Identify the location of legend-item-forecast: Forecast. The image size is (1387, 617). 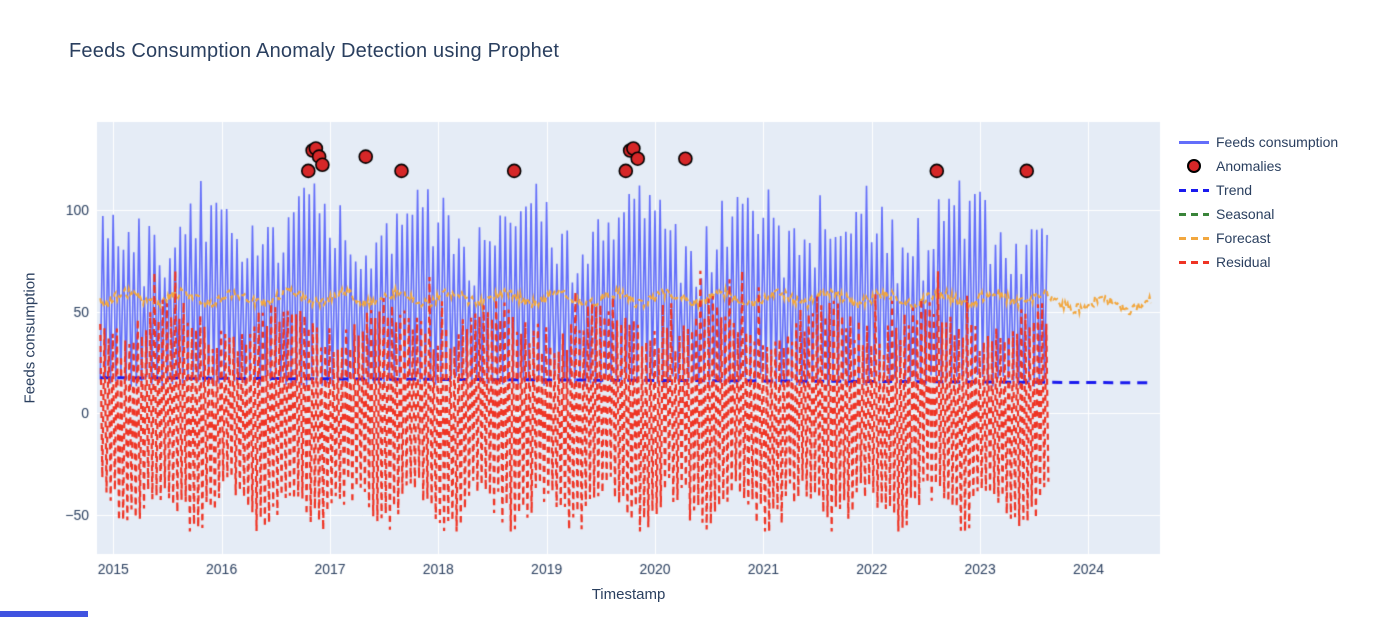
(1258, 238).